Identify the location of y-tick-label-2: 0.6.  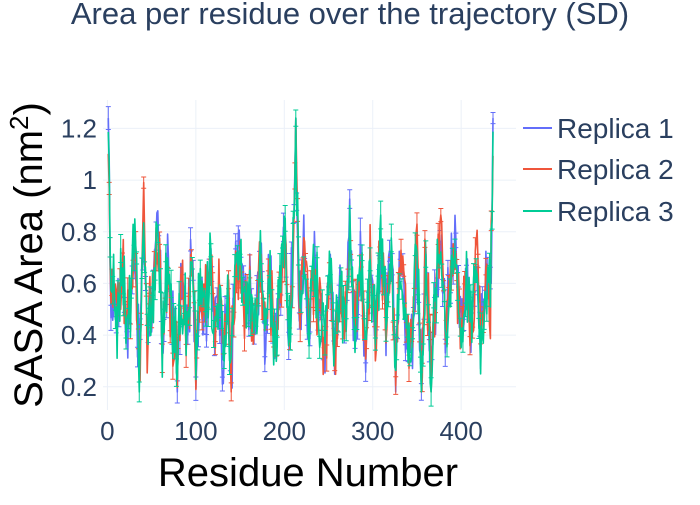
(79, 283).